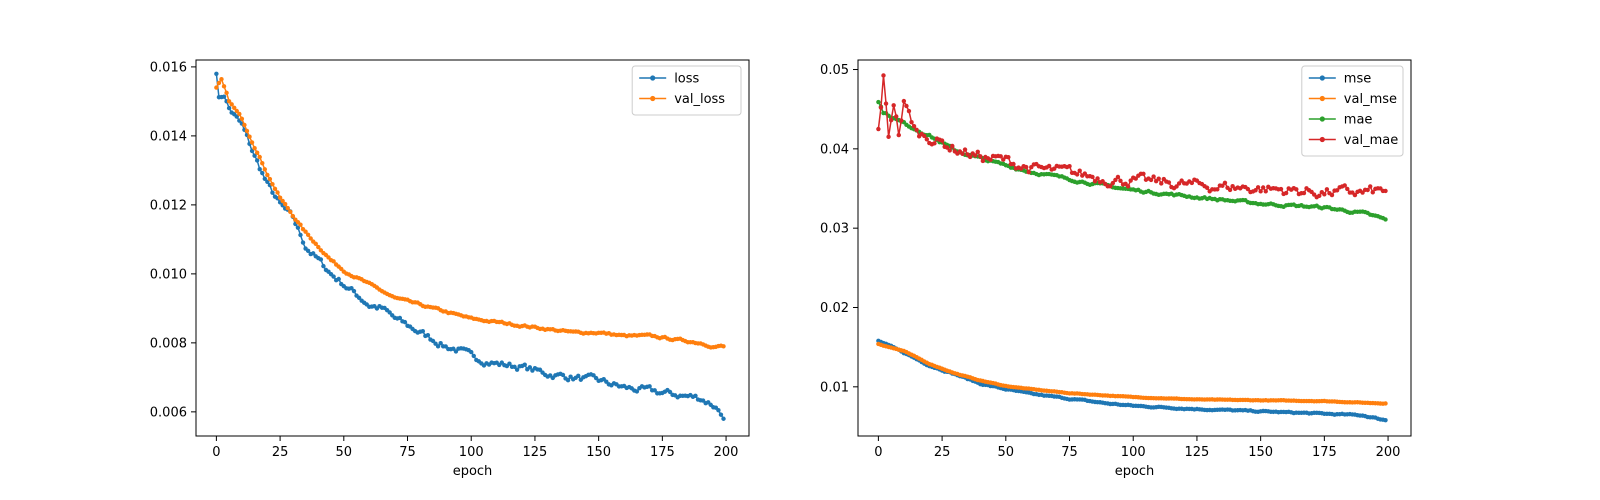  Describe the element at coordinates (1388, 452) in the screenshot. I see `x-tick-label: 200` at that location.